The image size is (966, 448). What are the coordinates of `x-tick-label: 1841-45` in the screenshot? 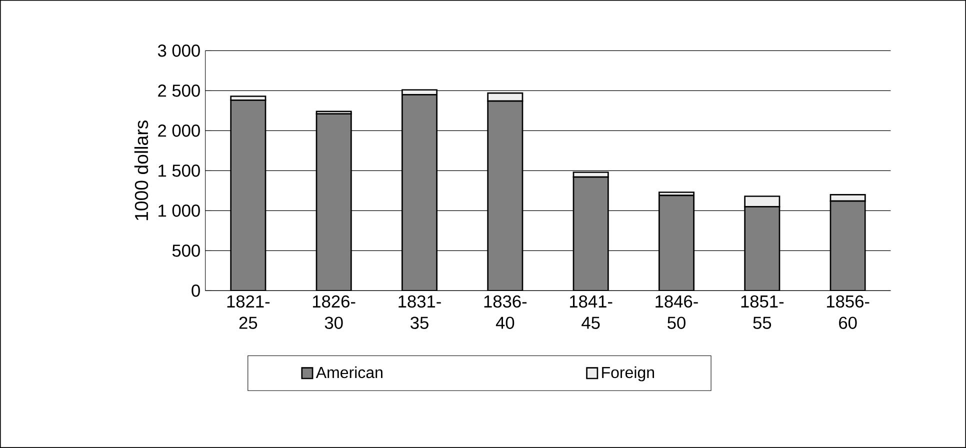 It's located at (591, 312).